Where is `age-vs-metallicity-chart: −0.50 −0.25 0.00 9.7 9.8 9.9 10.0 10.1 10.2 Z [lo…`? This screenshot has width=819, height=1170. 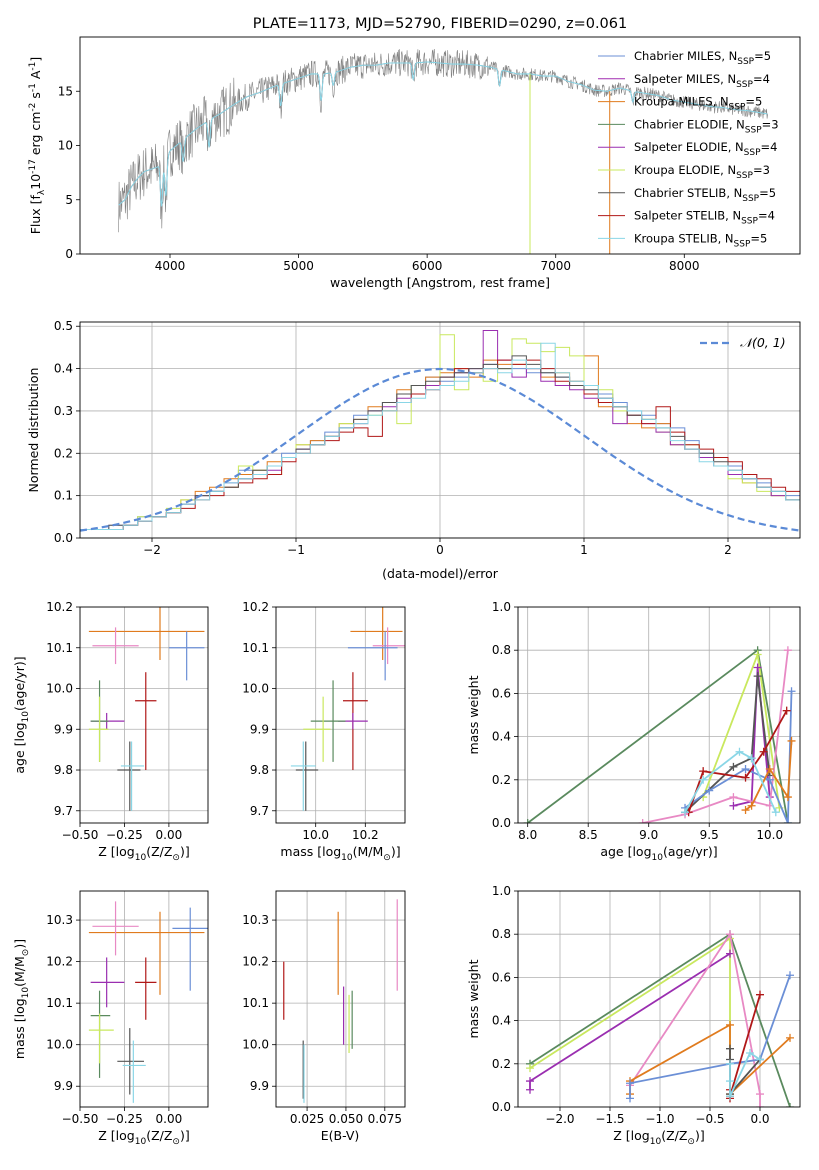 age-vs-metallicity-chart: −0.50 −0.25 0.00 9.7 9.8 9.9 10.0 10.1 10.2 Z [lo… is located at coordinates (110, 731).